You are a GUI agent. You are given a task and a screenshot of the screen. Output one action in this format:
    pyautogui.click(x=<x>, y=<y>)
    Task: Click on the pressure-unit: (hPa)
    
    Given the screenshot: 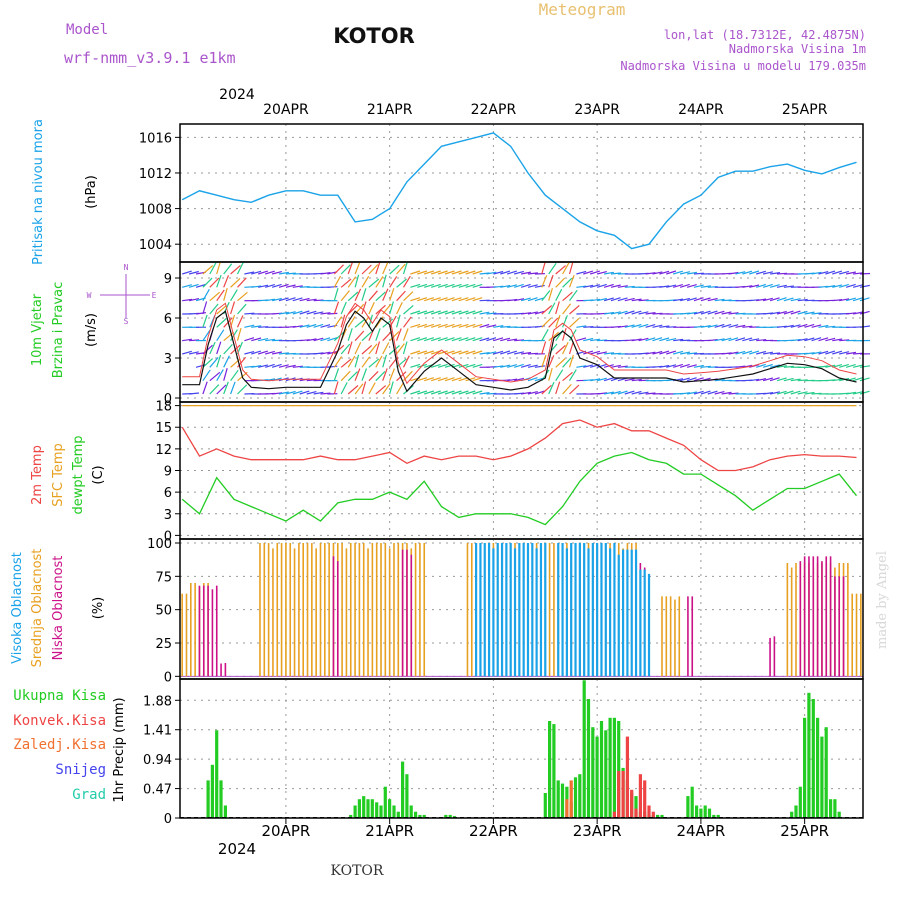 What is the action you would take?
    pyautogui.click(x=91, y=192)
    